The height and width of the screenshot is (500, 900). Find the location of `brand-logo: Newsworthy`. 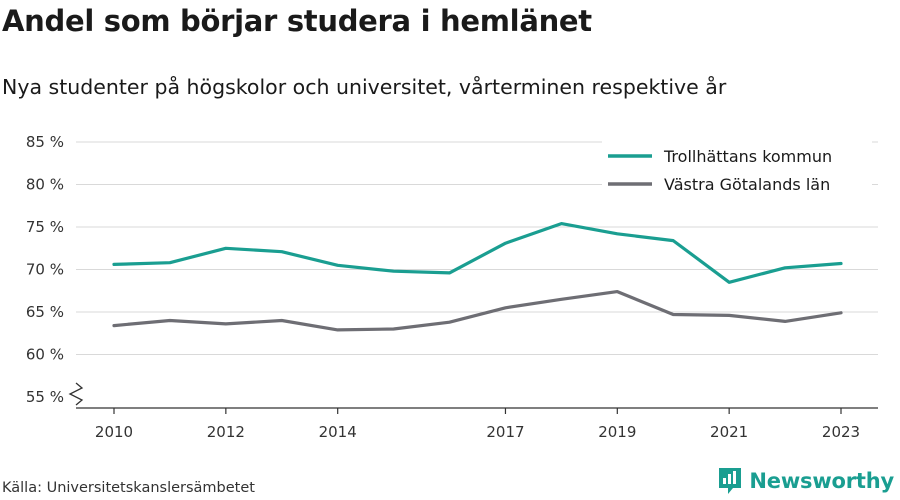

brand-logo: Newsworthy is located at coordinates (805, 481).